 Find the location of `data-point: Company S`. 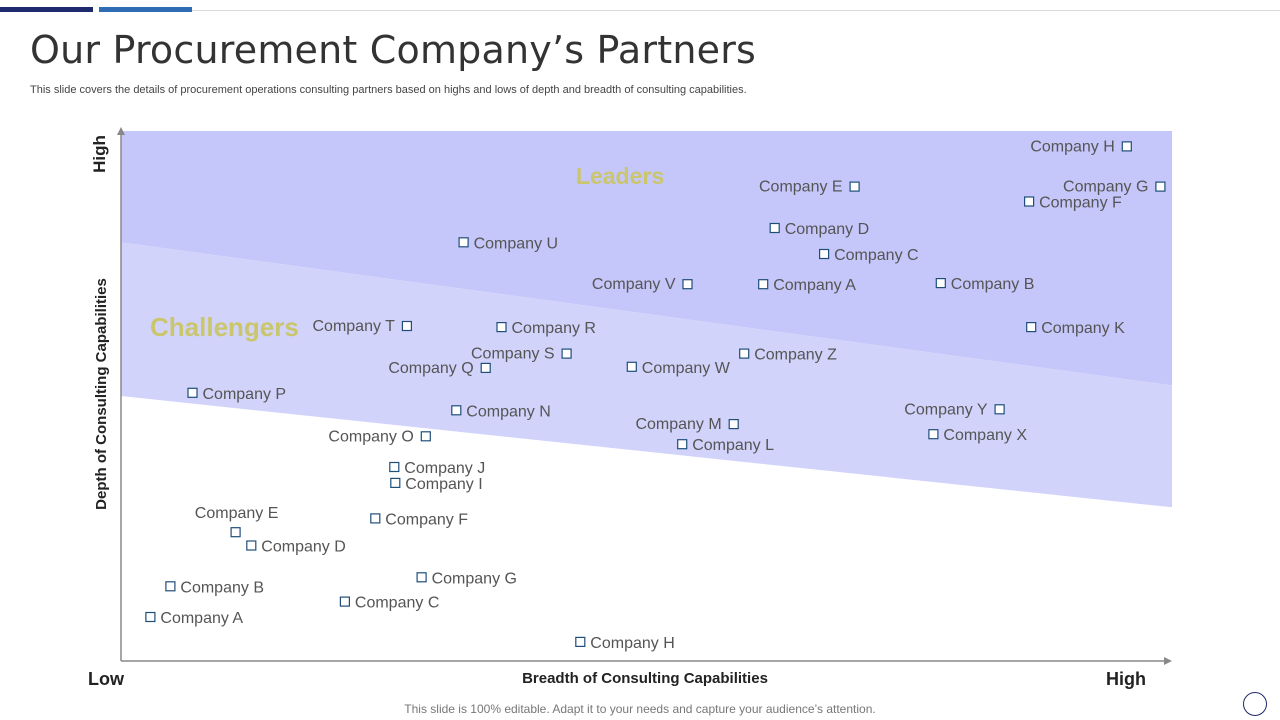

data-point: Company S is located at coordinates (521, 354).